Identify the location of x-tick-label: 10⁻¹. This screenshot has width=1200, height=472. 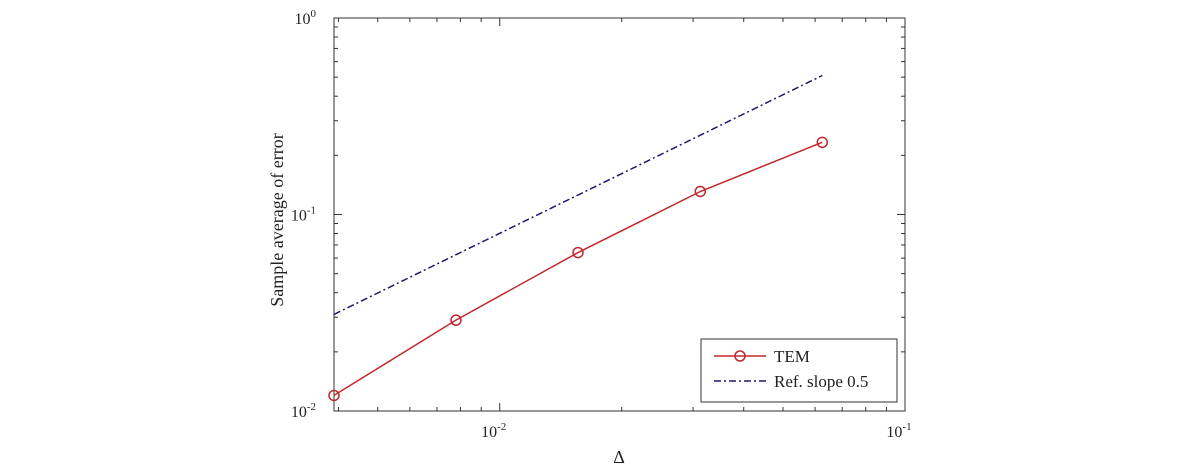
(898, 431).